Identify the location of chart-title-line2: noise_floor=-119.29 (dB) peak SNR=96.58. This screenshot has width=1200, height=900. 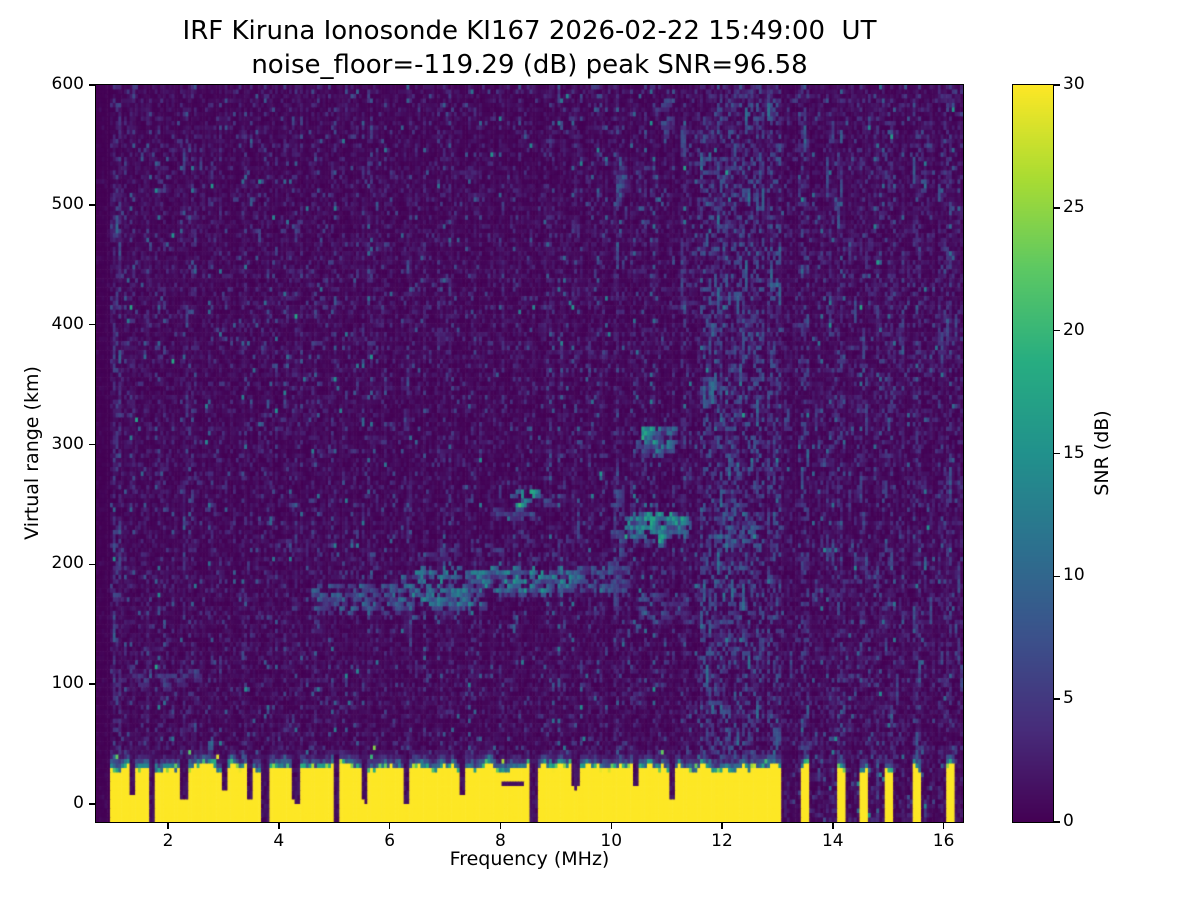
(529, 65).